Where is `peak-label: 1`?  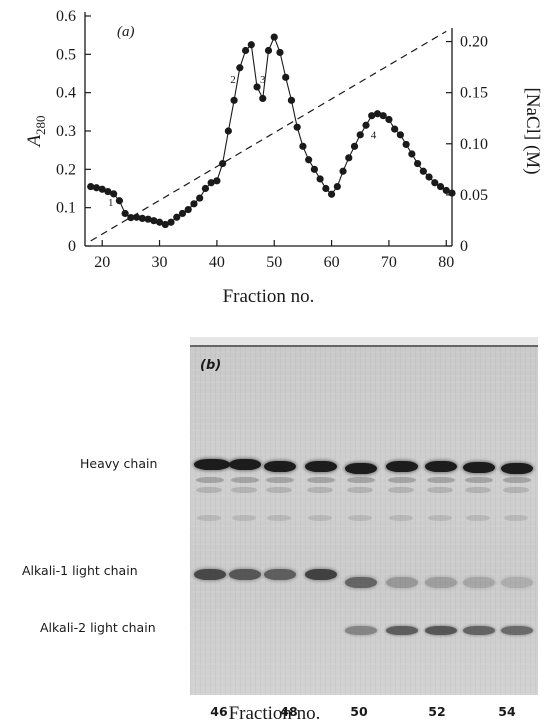 peak-label: 1 is located at coordinates (111, 203).